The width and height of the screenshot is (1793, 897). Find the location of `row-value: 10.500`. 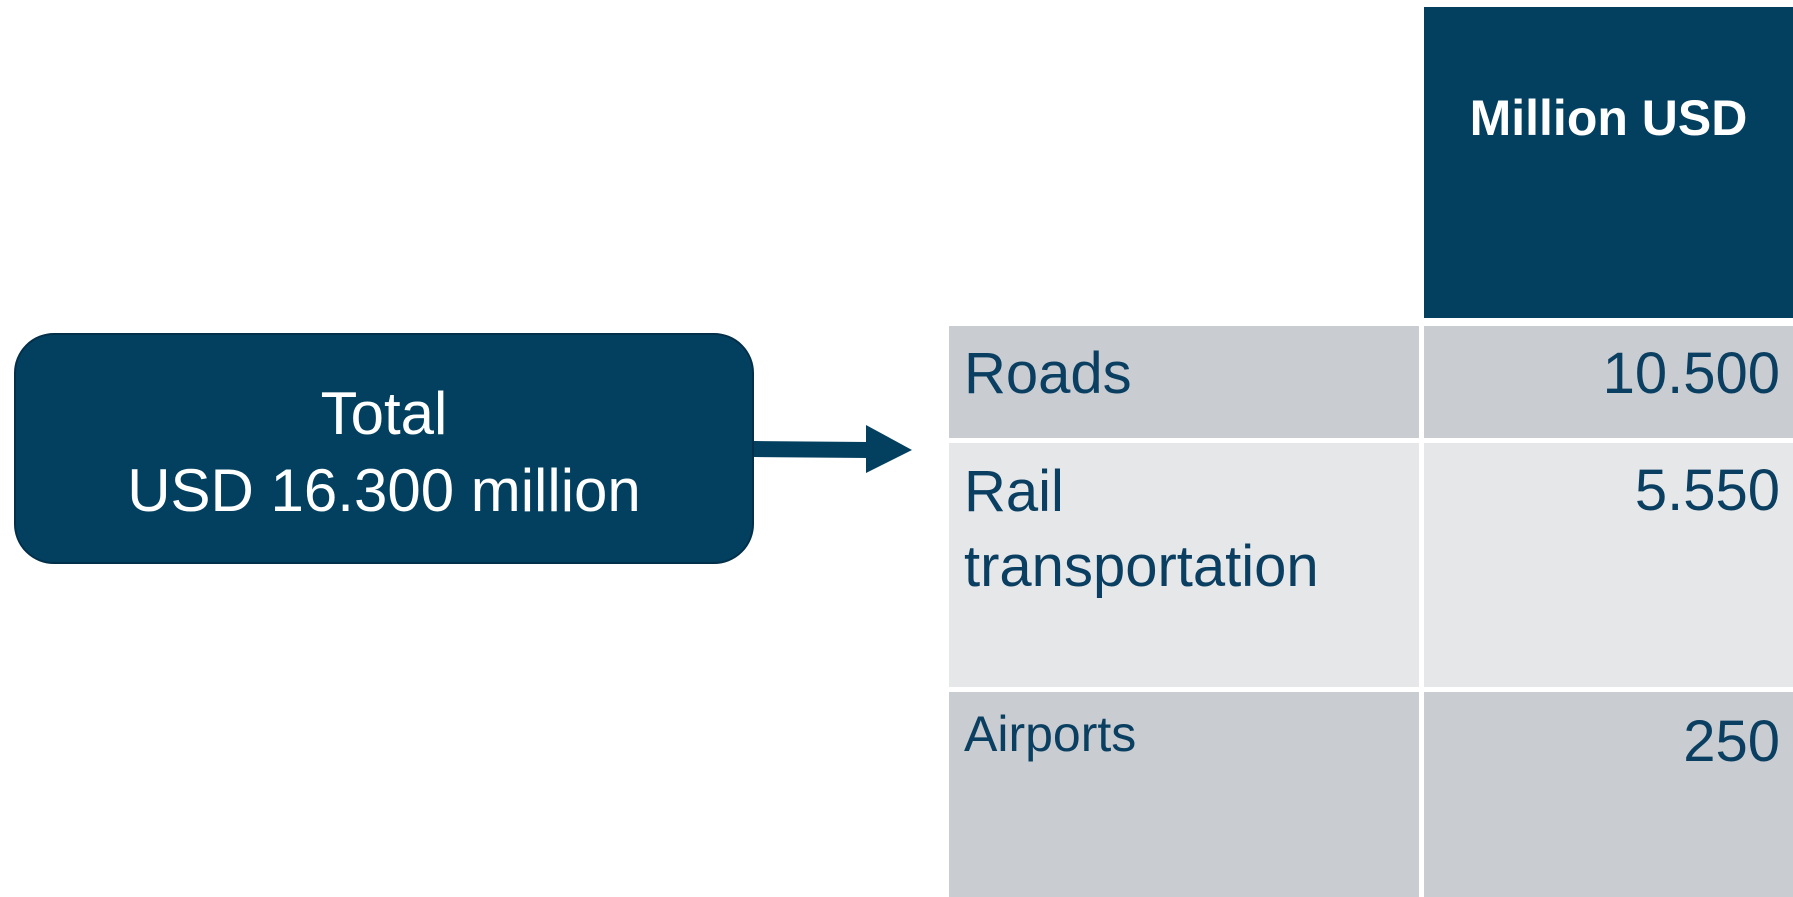

row-value: 10.500 is located at coordinates (1608, 382).